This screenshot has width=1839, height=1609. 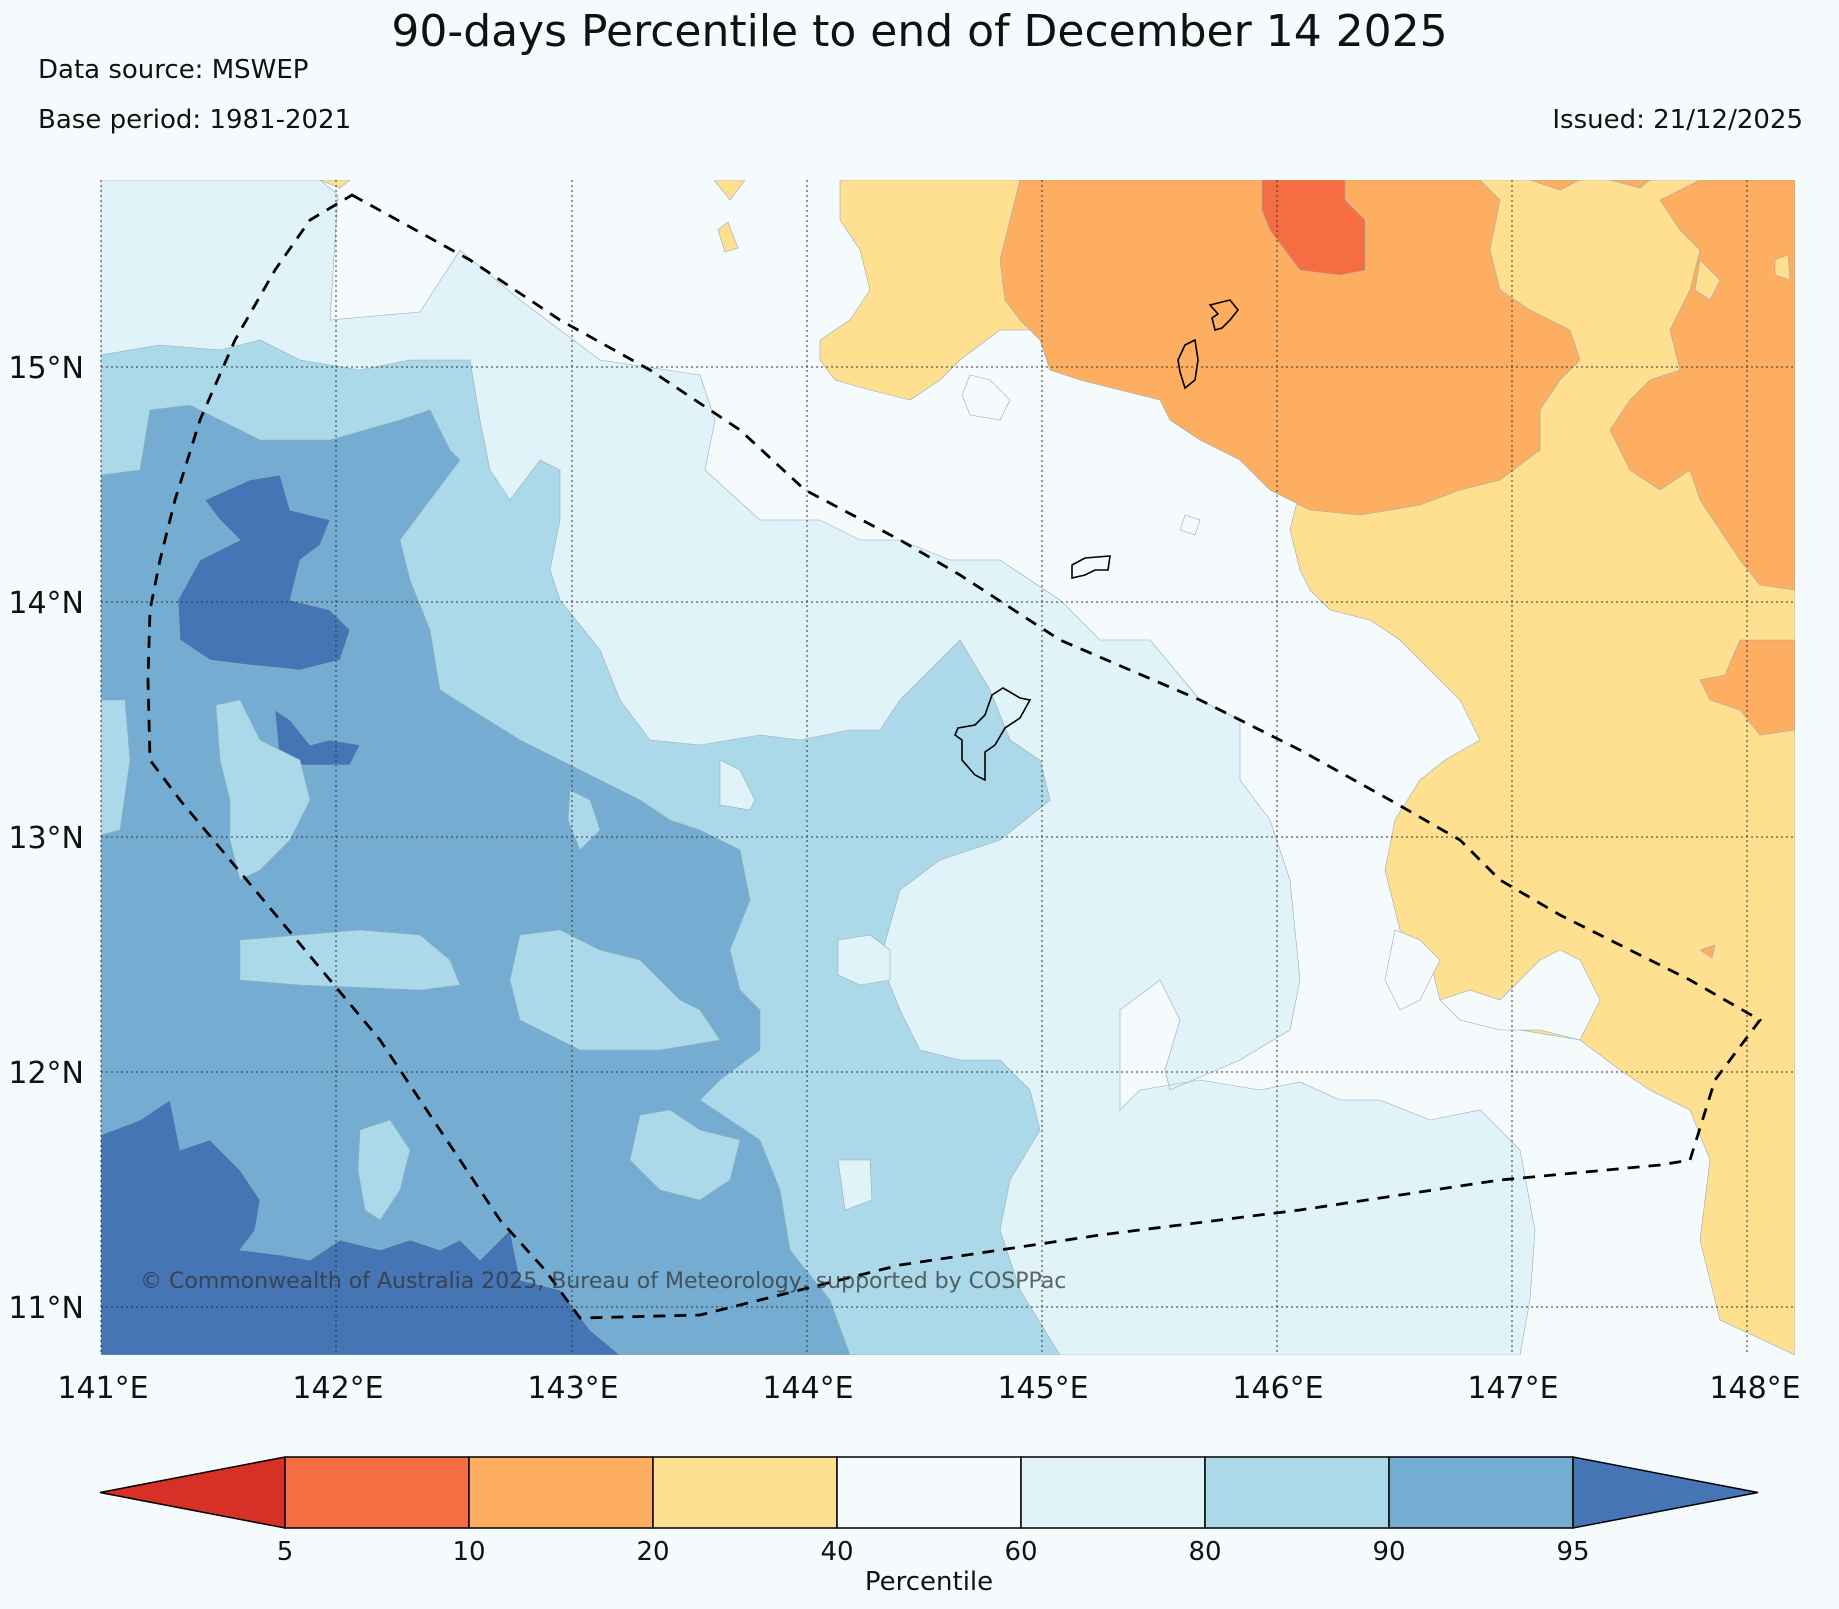 I want to click on colorbar-tick: 40, so click(x=836, y=1552).